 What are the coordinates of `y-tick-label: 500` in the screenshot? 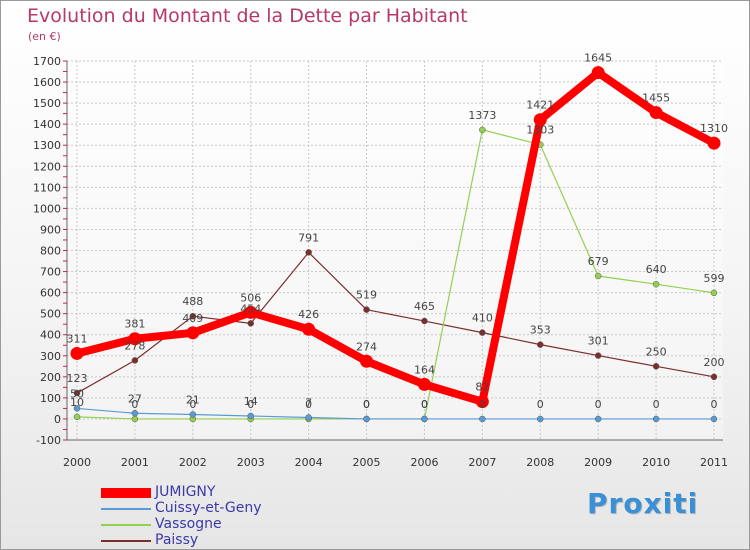 It's located at (50, 314).